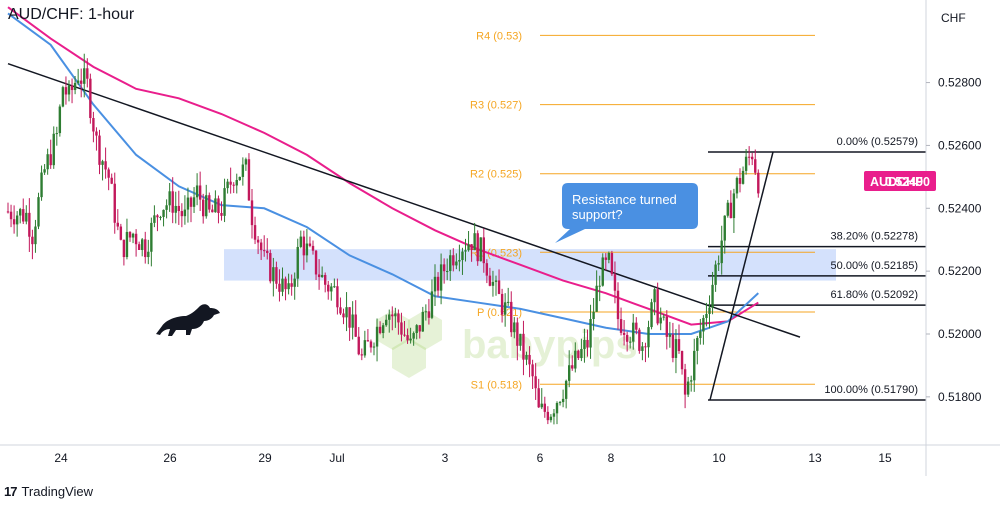 The height and width of the screenshot is (511, 1000). I want to click on y-tick-label-4: 0.52000, so click(960, 334).